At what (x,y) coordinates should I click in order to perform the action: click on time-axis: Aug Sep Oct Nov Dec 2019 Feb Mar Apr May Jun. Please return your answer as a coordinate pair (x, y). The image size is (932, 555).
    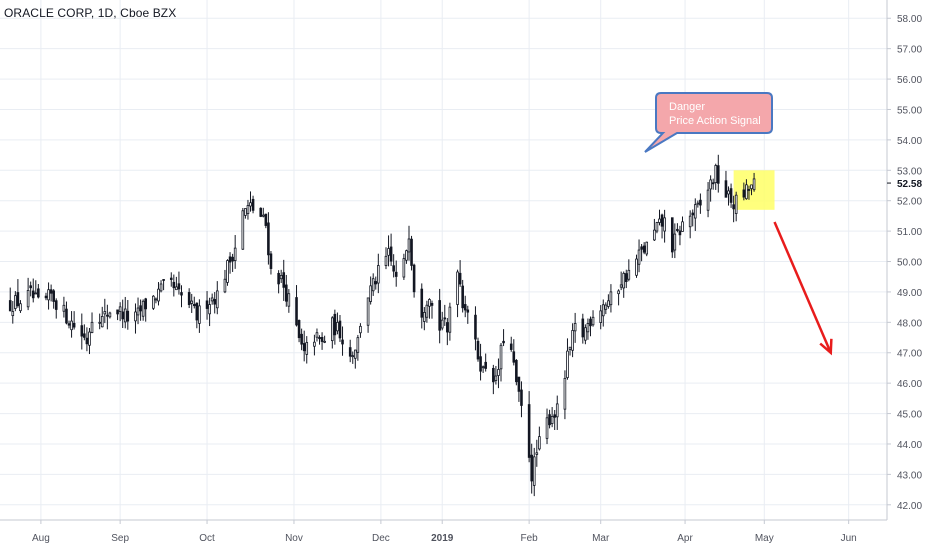
    Looking at the image, I should click on (444, 532).